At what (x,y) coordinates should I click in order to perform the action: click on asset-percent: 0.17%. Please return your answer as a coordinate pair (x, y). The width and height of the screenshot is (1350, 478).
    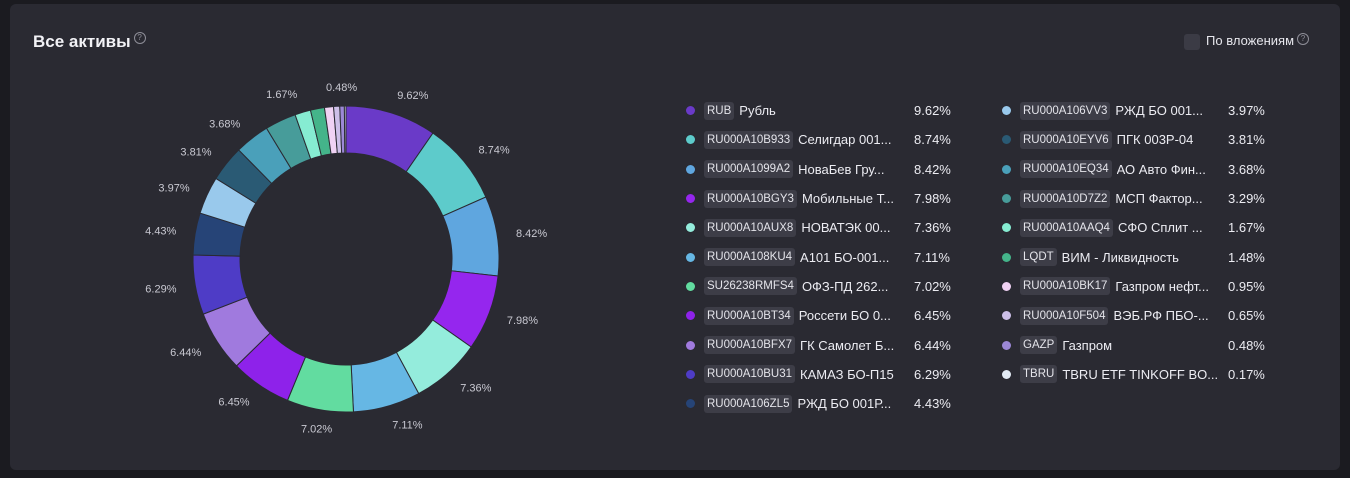
    Looking at the image, I should click on (1246, 374).